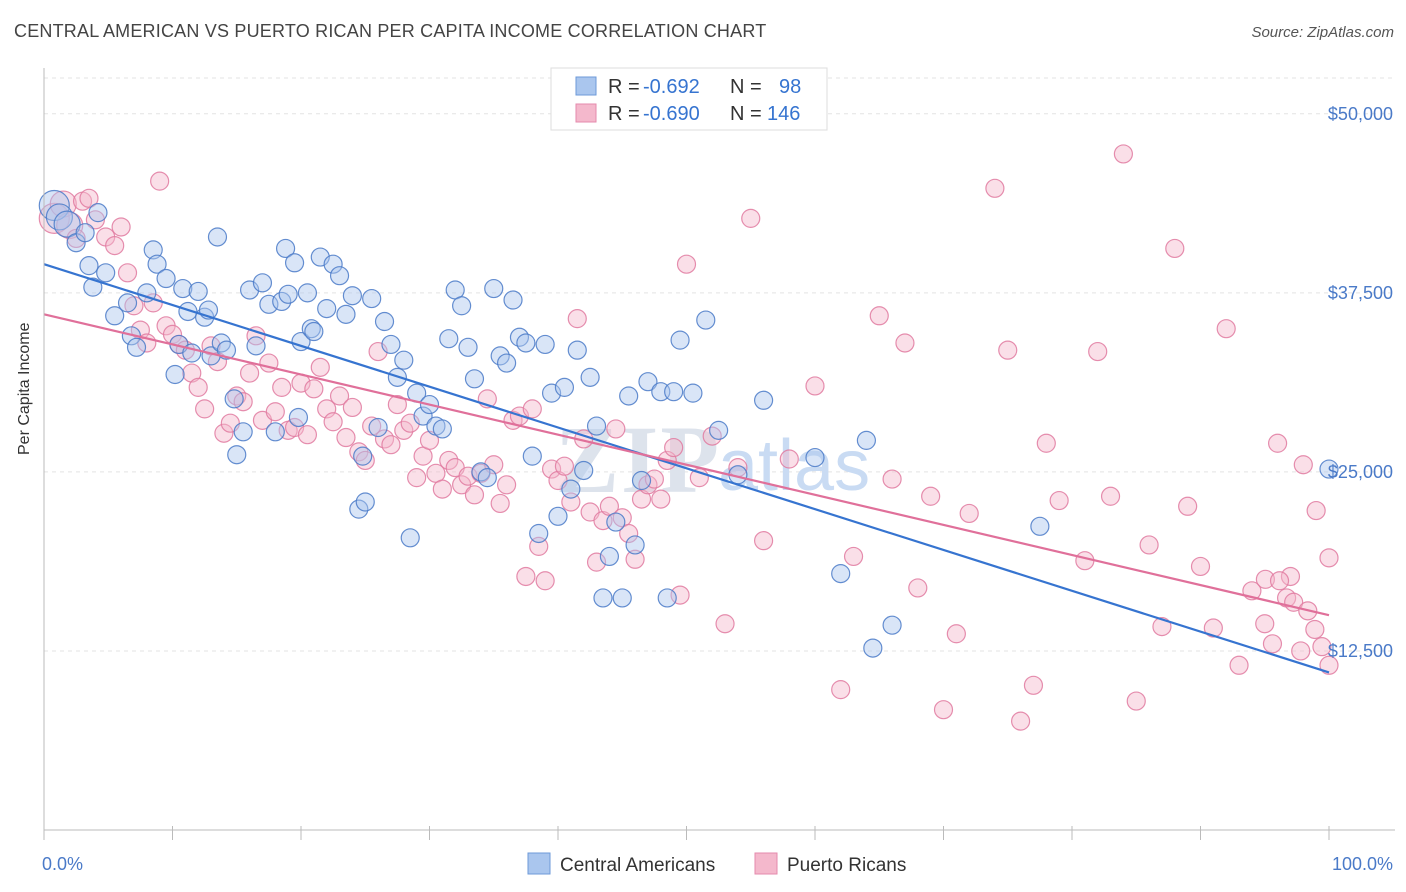 This screenshot has width=1406, height=892. Describe the element at coordinates (746, 114) in the screenshot. I see `legend-n-label-pink: N =` at that location.